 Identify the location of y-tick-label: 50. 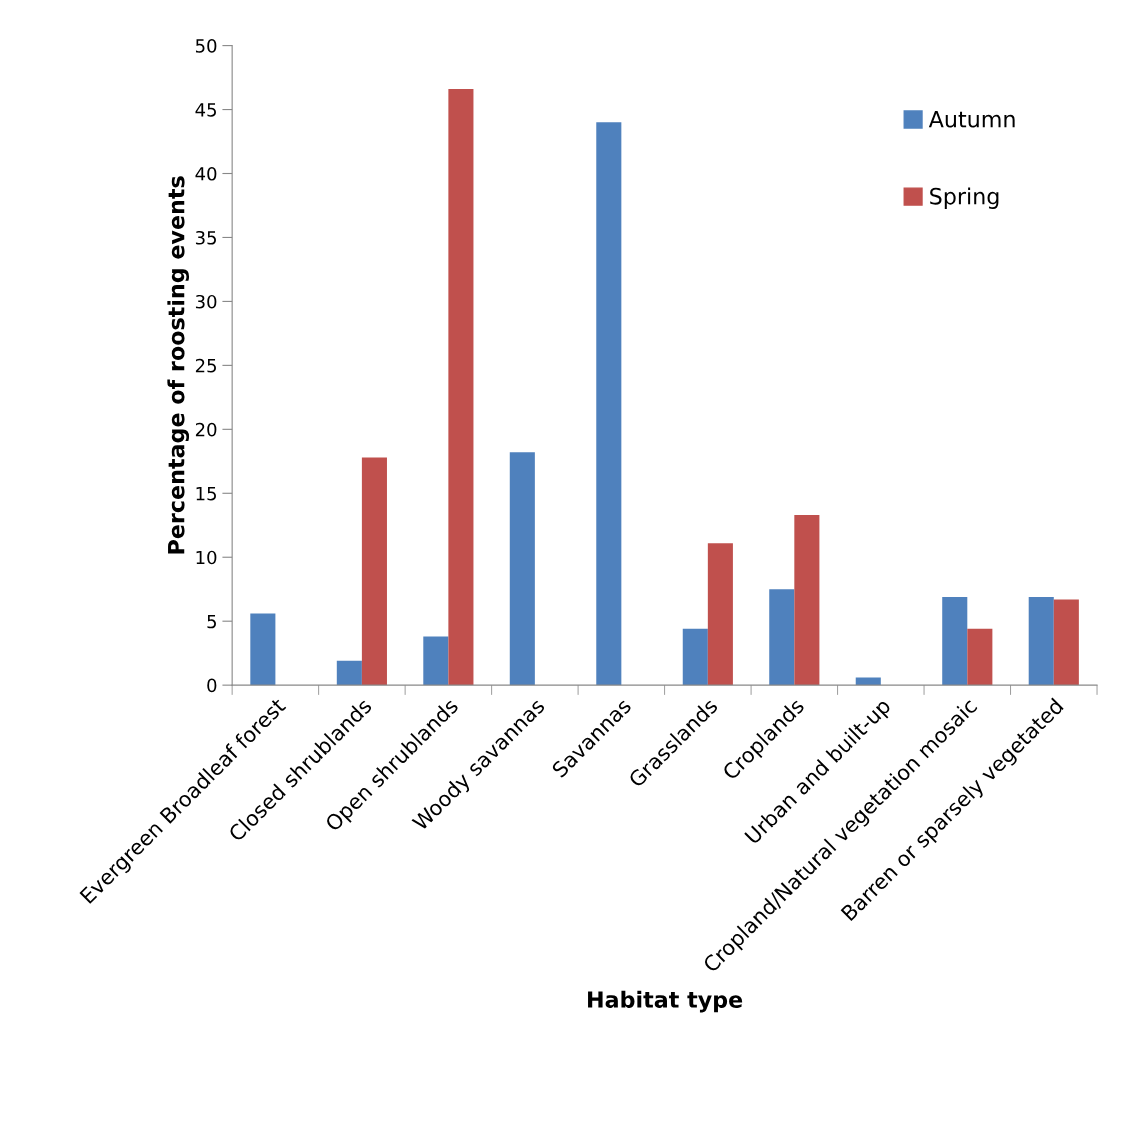
(206, 46).